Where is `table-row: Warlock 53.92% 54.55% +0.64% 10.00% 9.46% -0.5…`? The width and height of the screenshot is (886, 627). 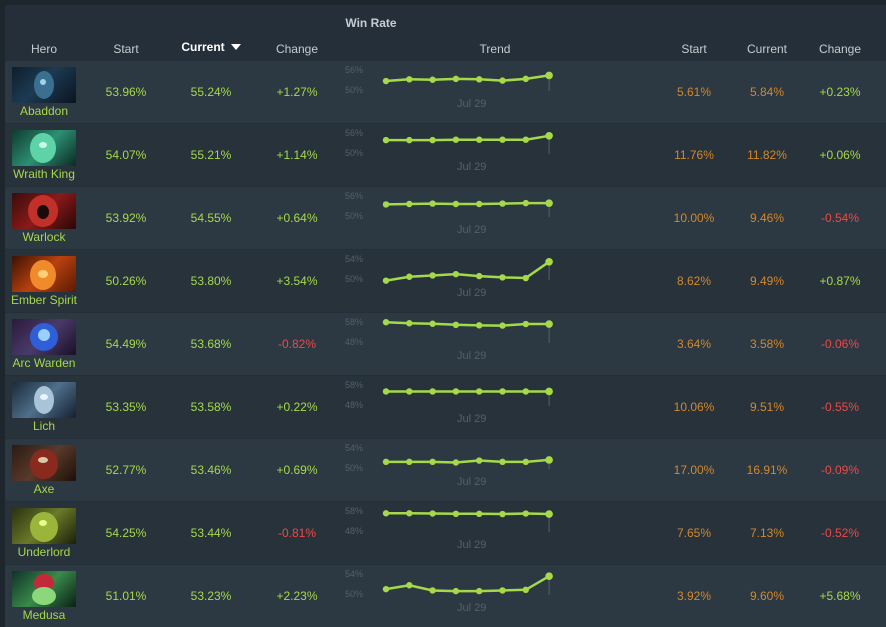
table-row: Warlock 53.92% 54.55% +0.64% 10.00% 9.46% -0.5… is located at coordinates (445, 218).